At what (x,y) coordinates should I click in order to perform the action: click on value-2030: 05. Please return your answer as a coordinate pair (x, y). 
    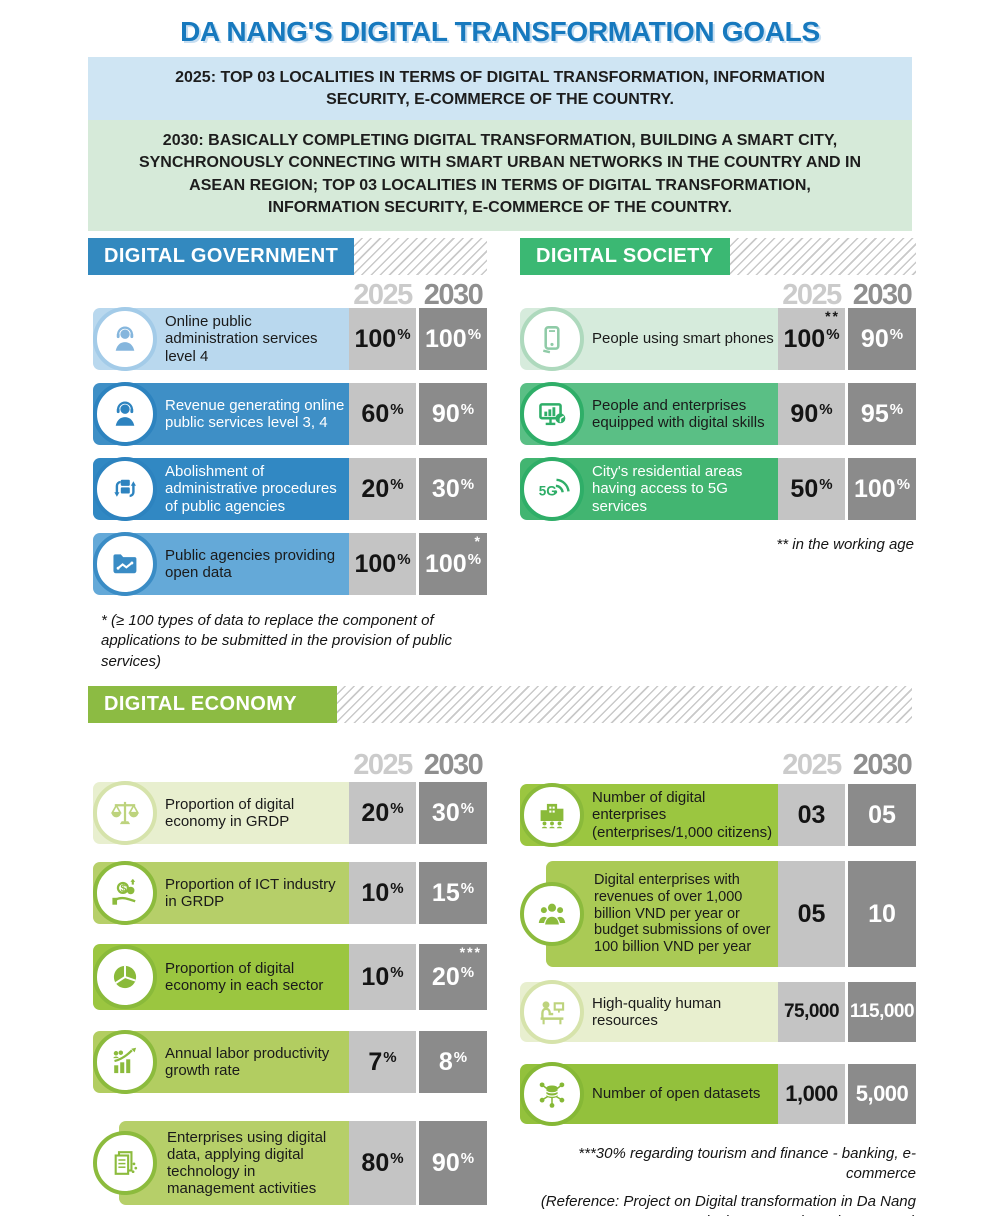
    Looking at the image, I should click on (882, 815).